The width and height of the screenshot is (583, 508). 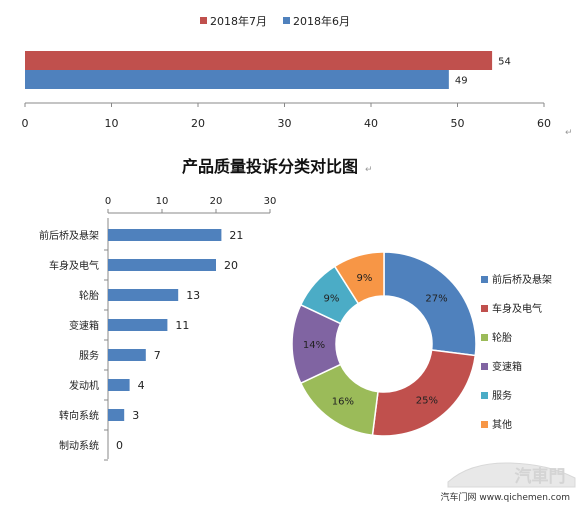 I want to click on cat-x-tick-label-1: 10, so click(x=162, y=201).